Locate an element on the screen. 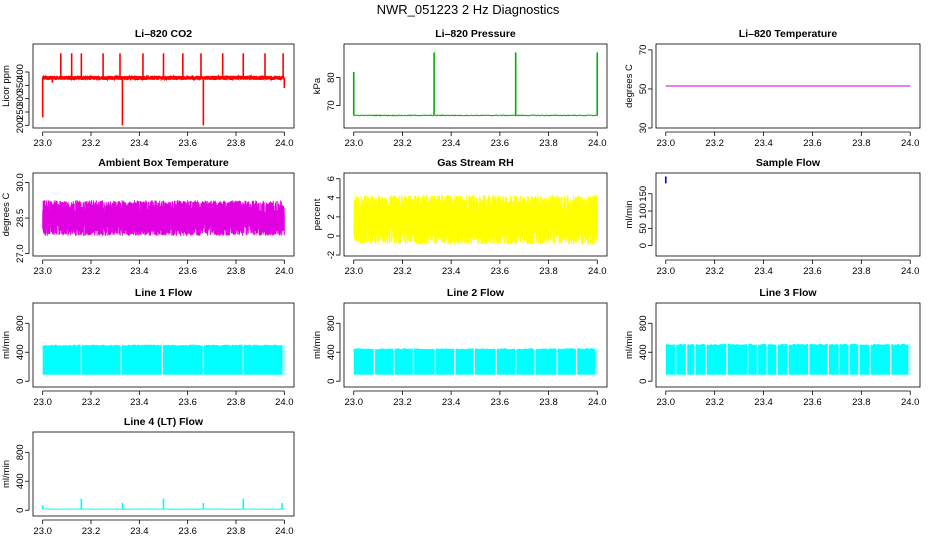 This screenshot has height=540, width=936. x-tick-label-line4: 23.6 is located at coordinates (187, 531).